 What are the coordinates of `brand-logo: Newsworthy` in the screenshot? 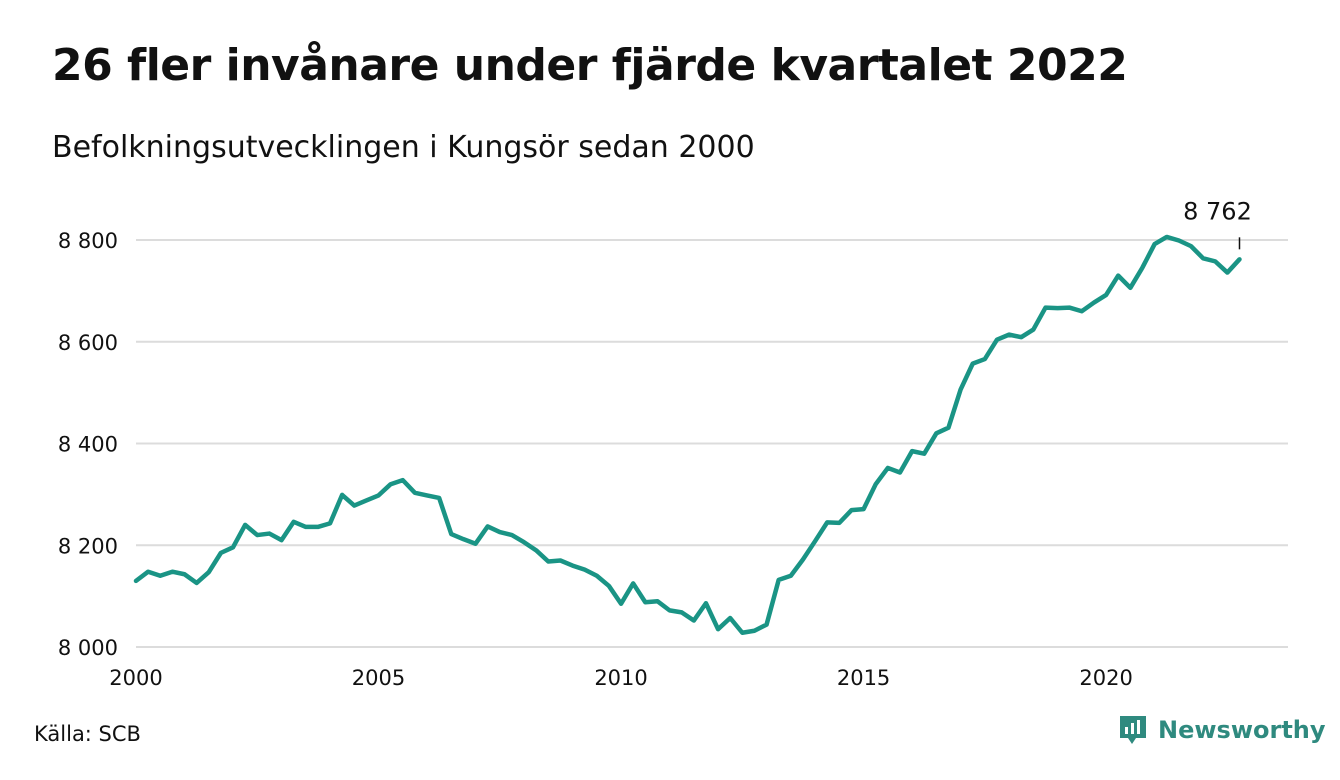 It's located at (1222, 730).